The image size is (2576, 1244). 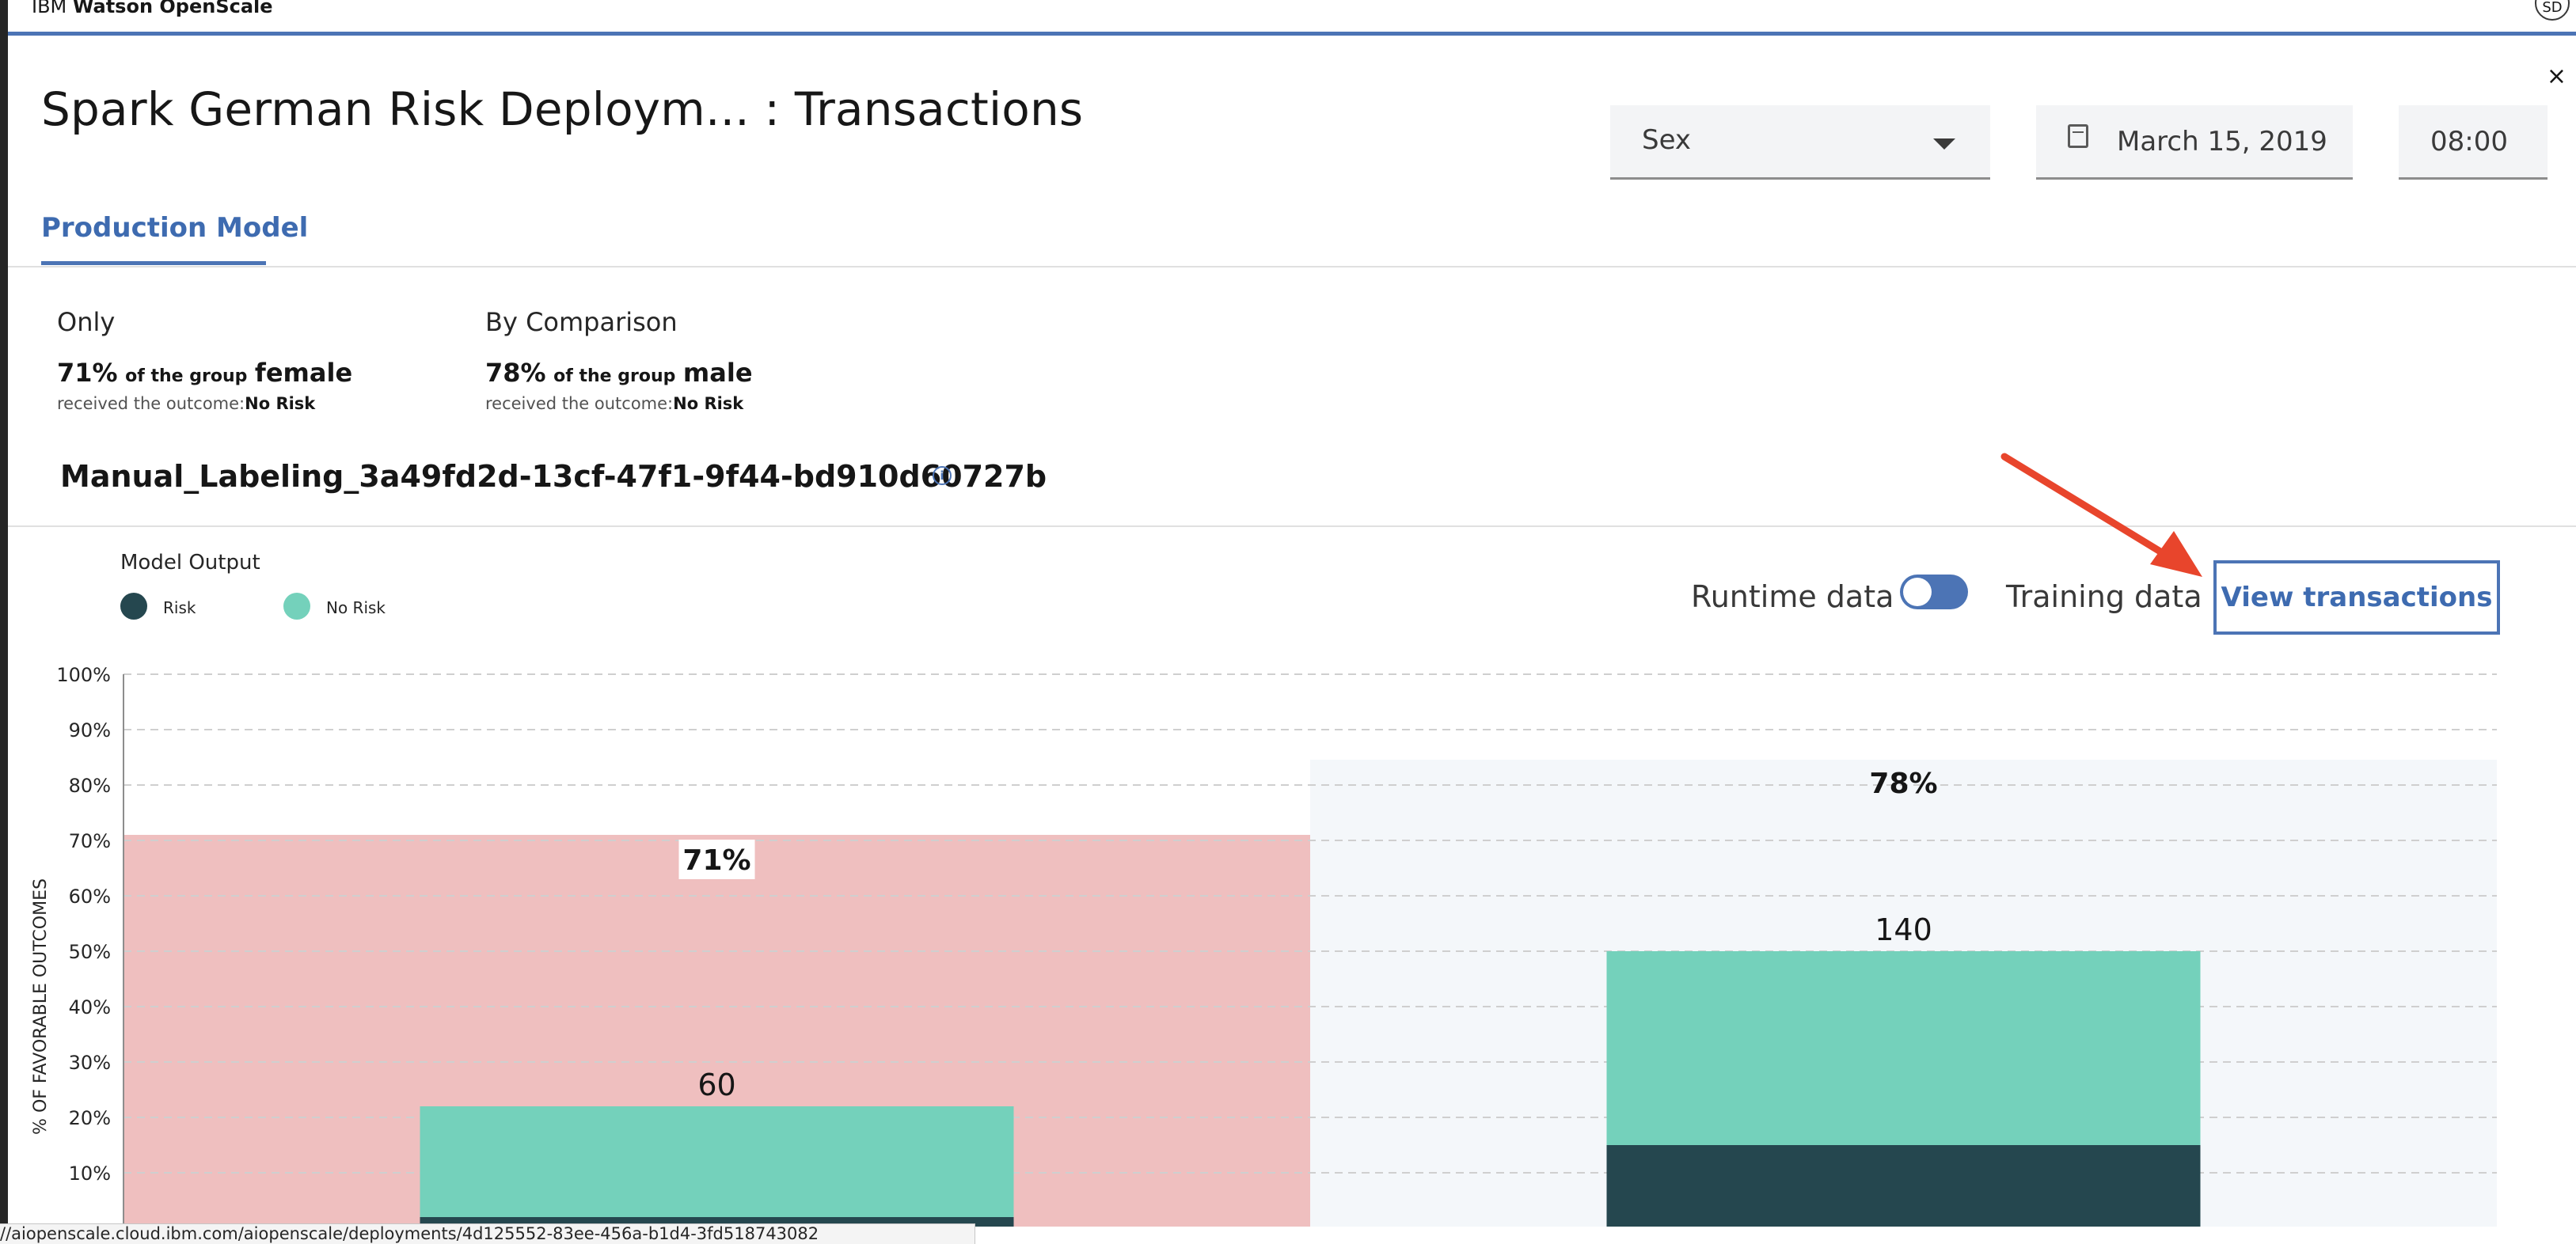 What do you see at coordinates (1934, 592) in the screenshot?
I see `data-source-toggle` at bounding box center [1934, 592].